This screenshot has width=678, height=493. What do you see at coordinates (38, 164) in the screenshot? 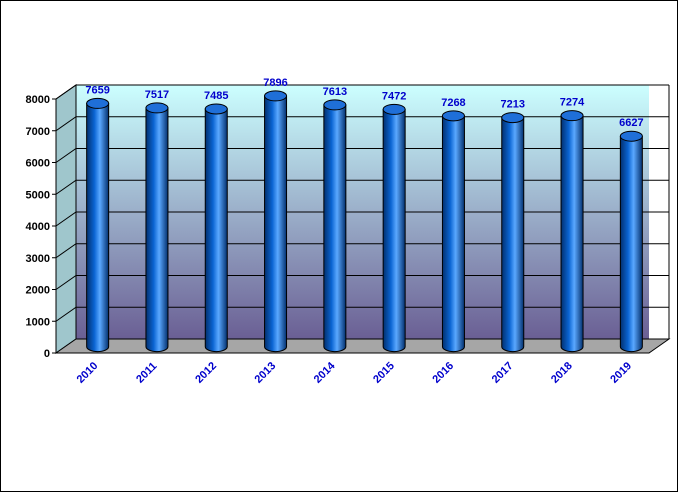
I see `y-tick-label: 6000` at bounding box center [38, 164].